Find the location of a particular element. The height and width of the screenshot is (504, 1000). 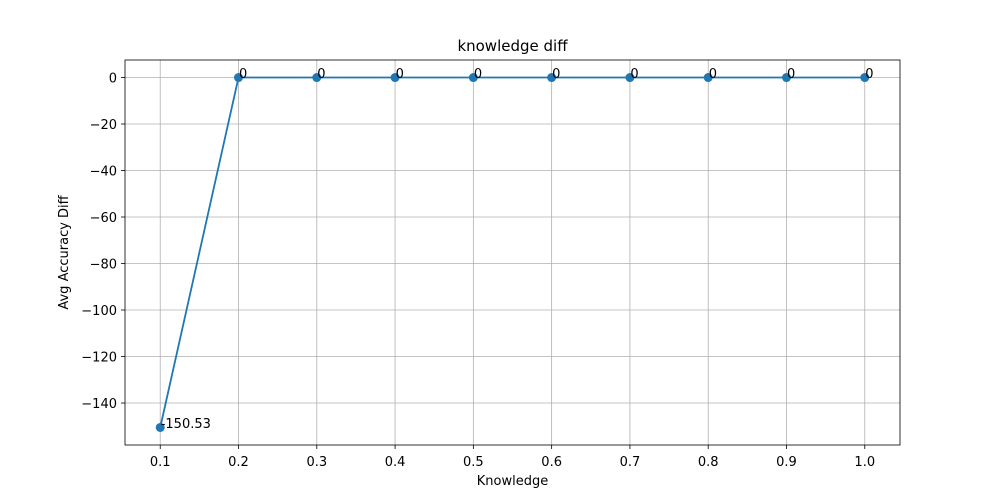

chart-title: knowledge diff is located at coordinates (512, 46).